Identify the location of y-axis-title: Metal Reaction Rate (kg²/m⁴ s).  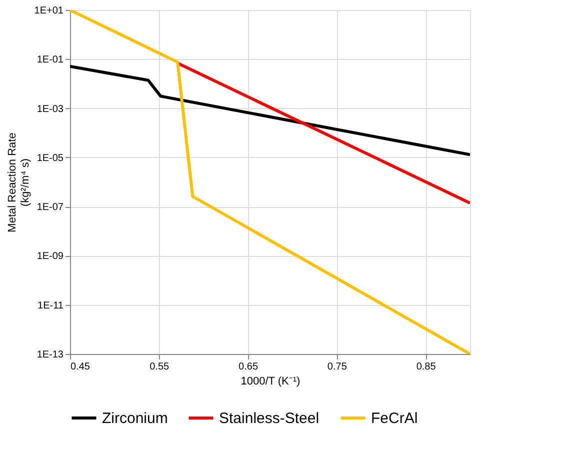
(19, 182).